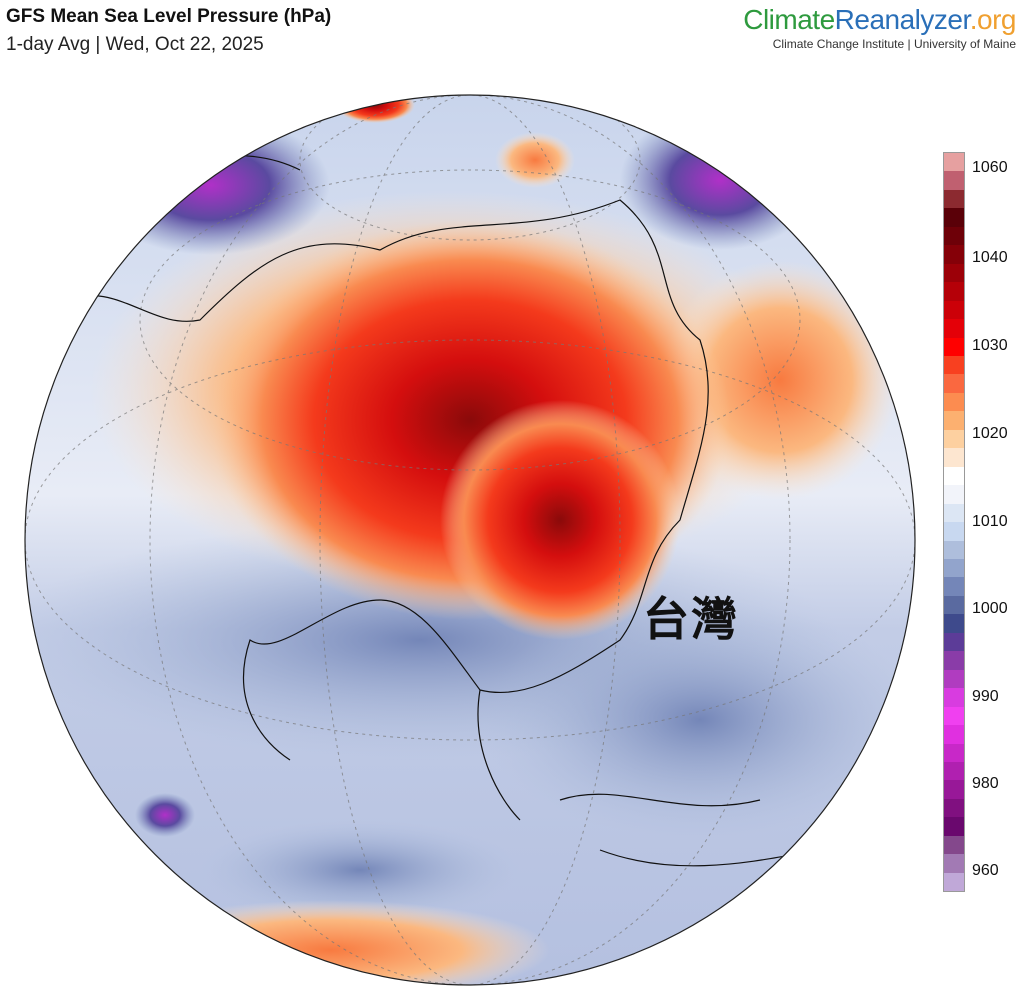 This screenshot has height=990, width=1024. What do you see at coordinates (990, 257) in the screenshot?
I see `colorbar-tick-label: 1040` at bounding box center [990, 257].